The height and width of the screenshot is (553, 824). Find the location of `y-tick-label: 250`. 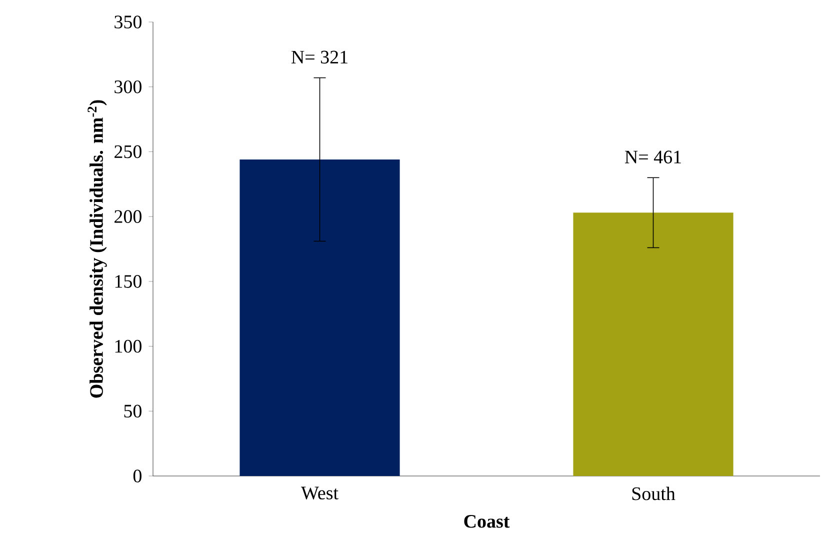

y-tick-label: 250 is located at coordinates (128, 151).